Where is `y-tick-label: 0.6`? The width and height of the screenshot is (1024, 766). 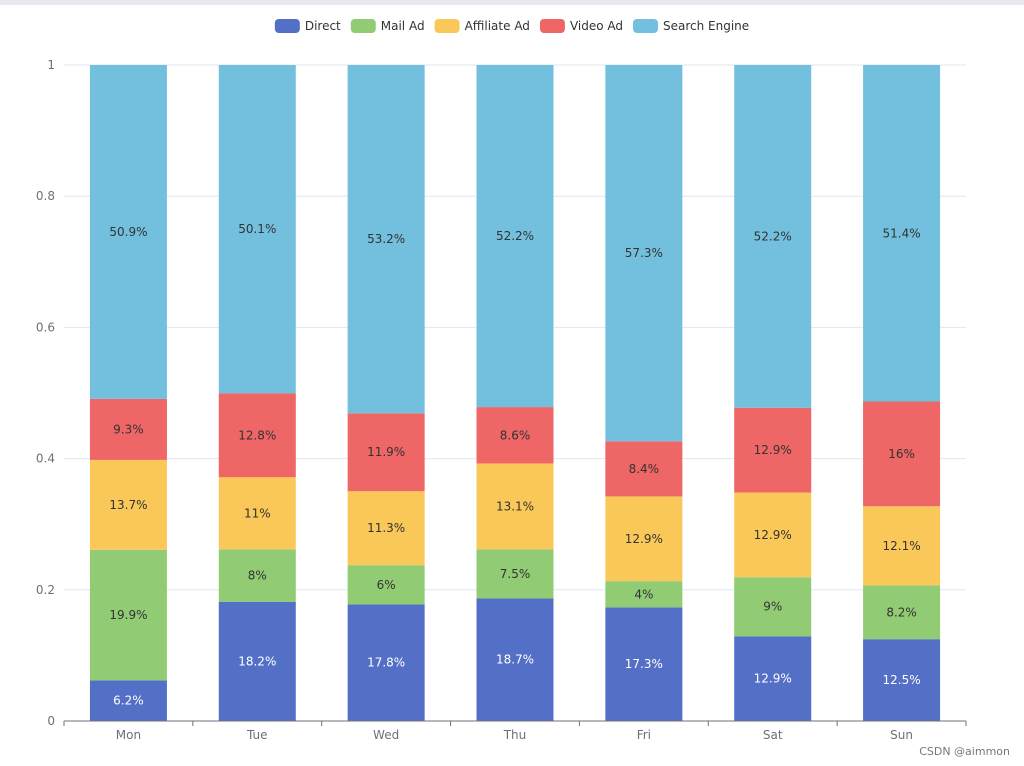
y-tick-label: 0.6 is located at coordinates (45, 327).